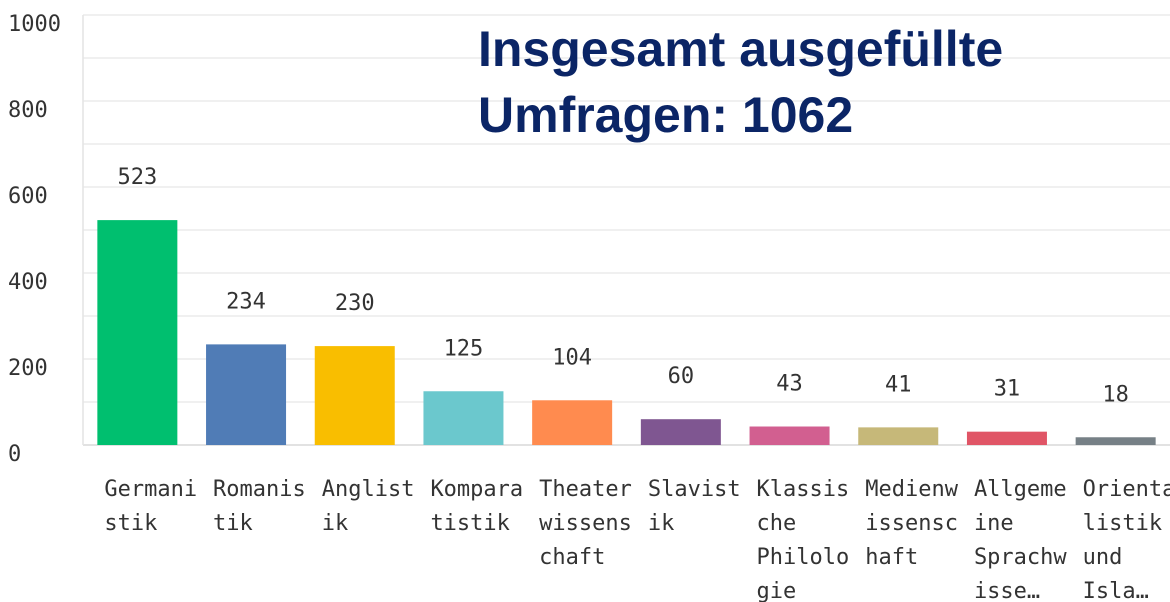  Describe the element at coordinates (803, 489) in the screenshot. I see `x-tick-label: Klassis` at that location.